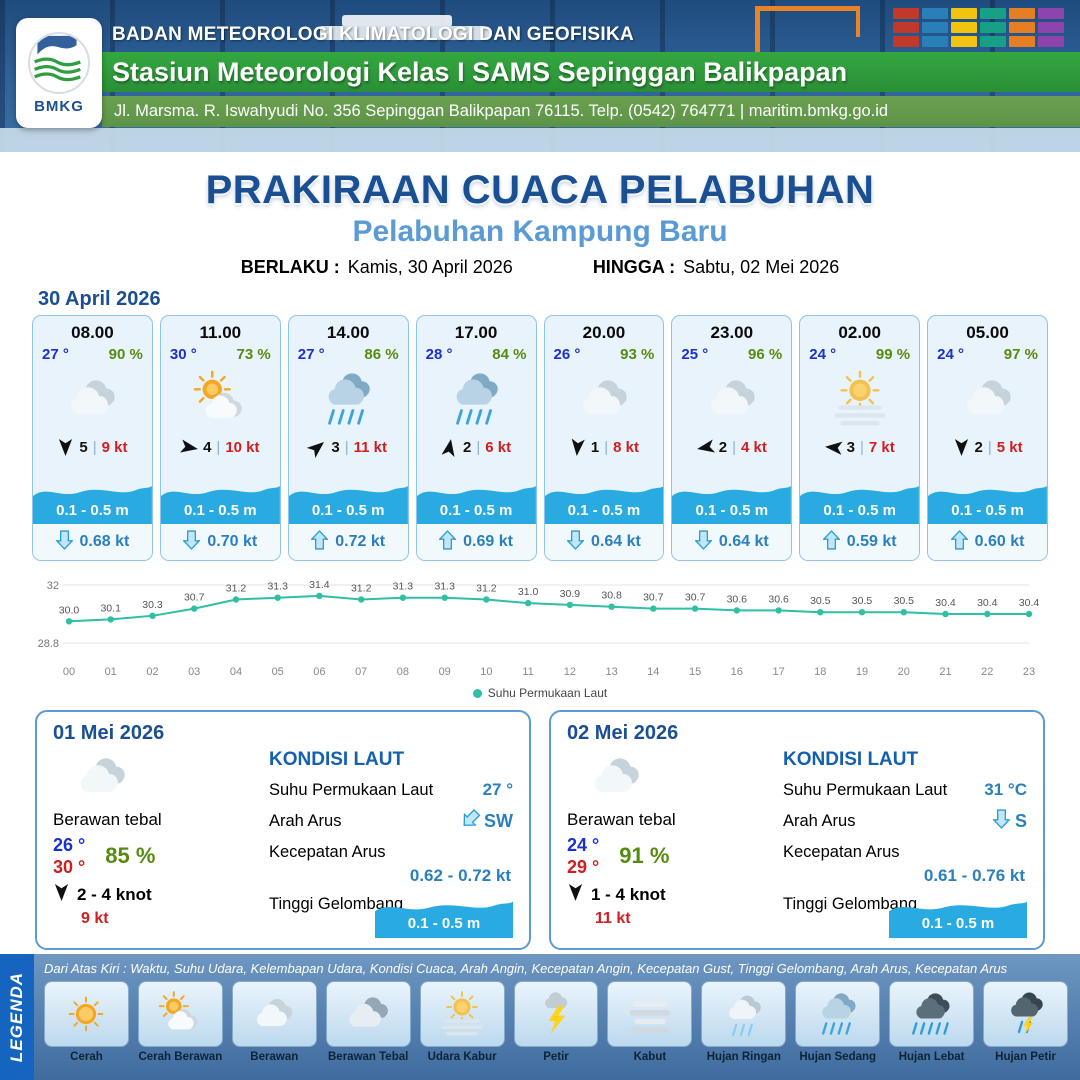 The image size is (1080, 1080). Describe the element at coordinates (220, 353) in the screenshot. I see `card-temps: 30 ° 73 %` at that location.